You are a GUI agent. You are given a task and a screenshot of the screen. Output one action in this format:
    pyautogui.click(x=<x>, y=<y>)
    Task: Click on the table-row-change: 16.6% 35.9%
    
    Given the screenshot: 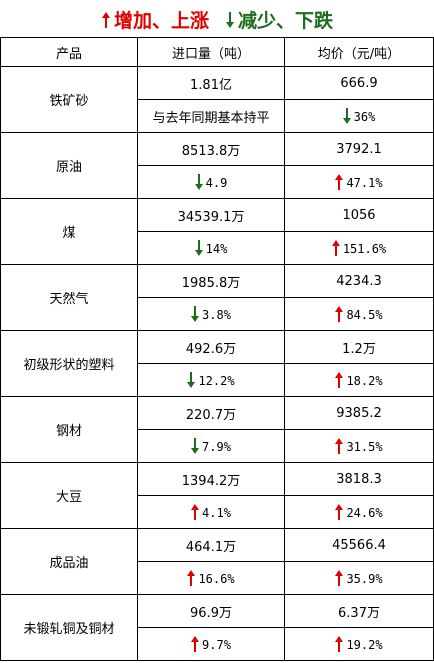 What is the action you would take?
    pyautogui.click(x=217, y=578)
    